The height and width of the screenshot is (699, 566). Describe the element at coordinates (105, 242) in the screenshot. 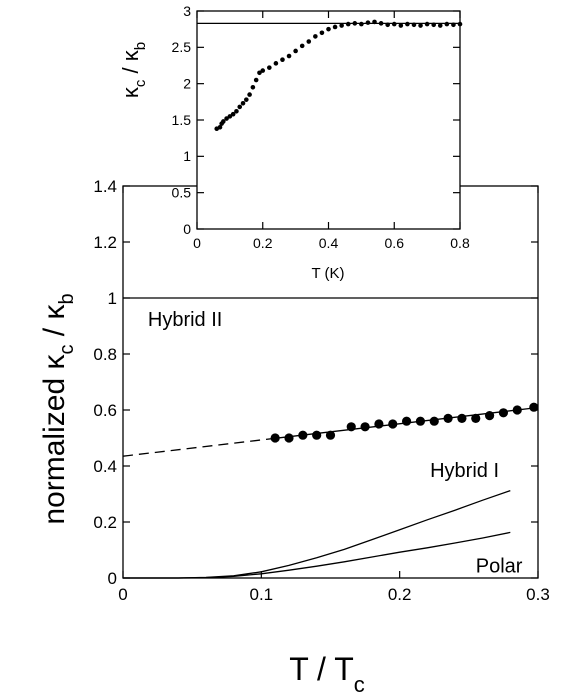

I see `main-ytick-label: 1.2` at that location.